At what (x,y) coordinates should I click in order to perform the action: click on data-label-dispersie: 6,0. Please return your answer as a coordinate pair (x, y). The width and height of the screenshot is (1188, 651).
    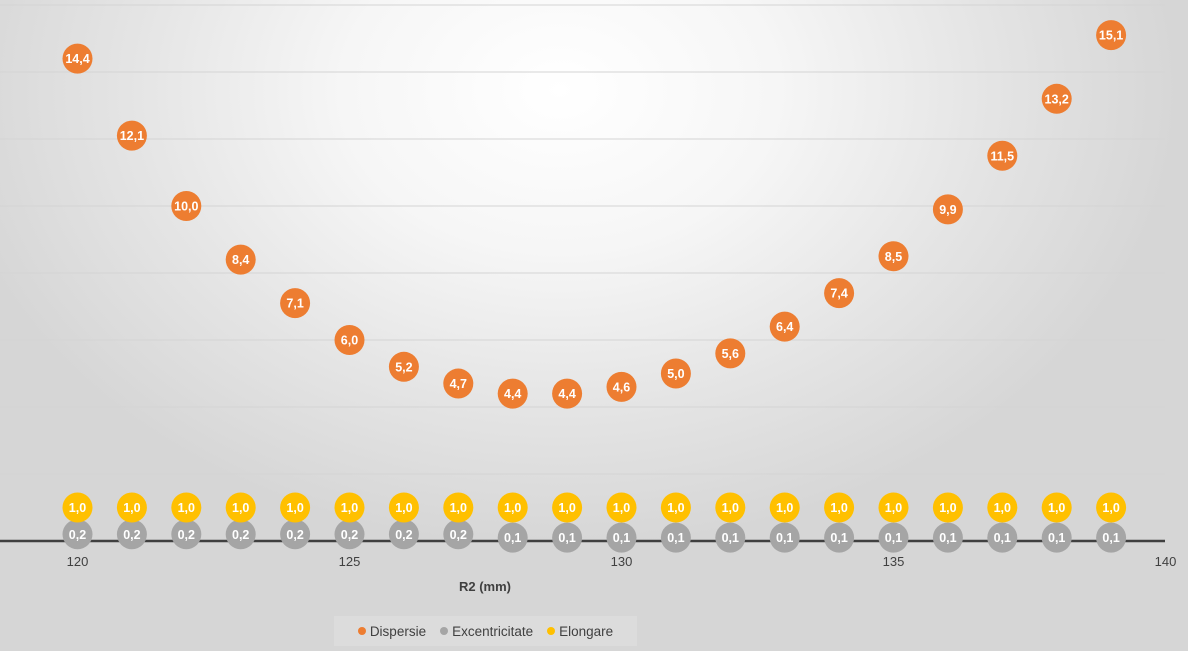
    Looking at the image, I should click on (349, 341).